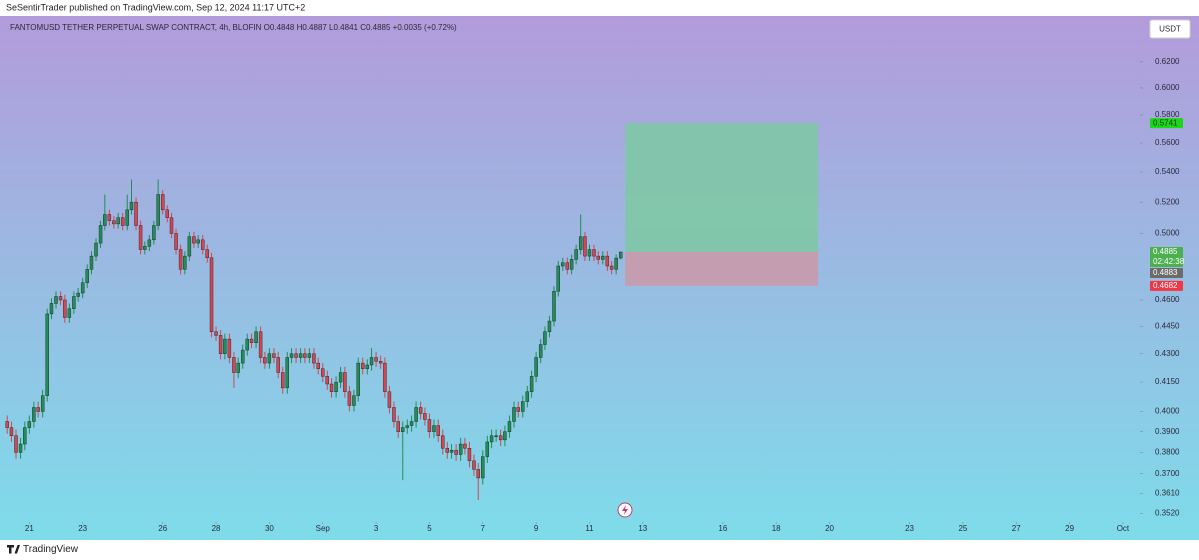  I want to click on icon-bolt, so click(625, 510).